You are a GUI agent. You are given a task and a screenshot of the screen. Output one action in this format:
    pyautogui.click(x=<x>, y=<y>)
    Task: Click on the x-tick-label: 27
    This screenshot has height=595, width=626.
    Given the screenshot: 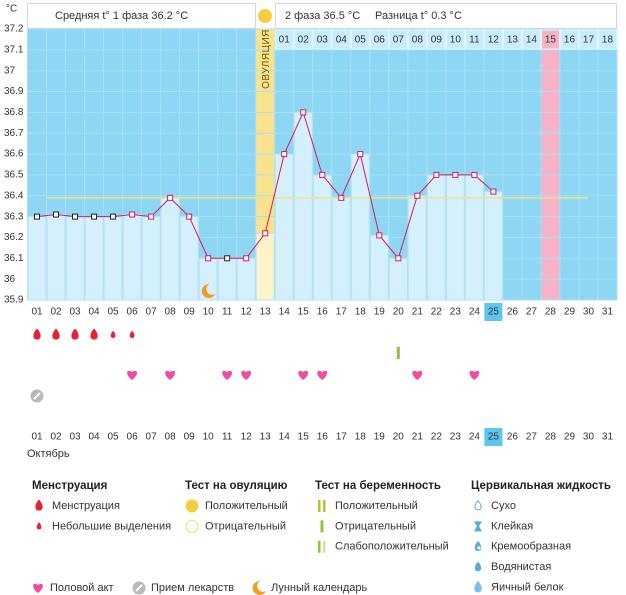 What is the action you would take?
    pyautogui.click(x=532, y=312)
    